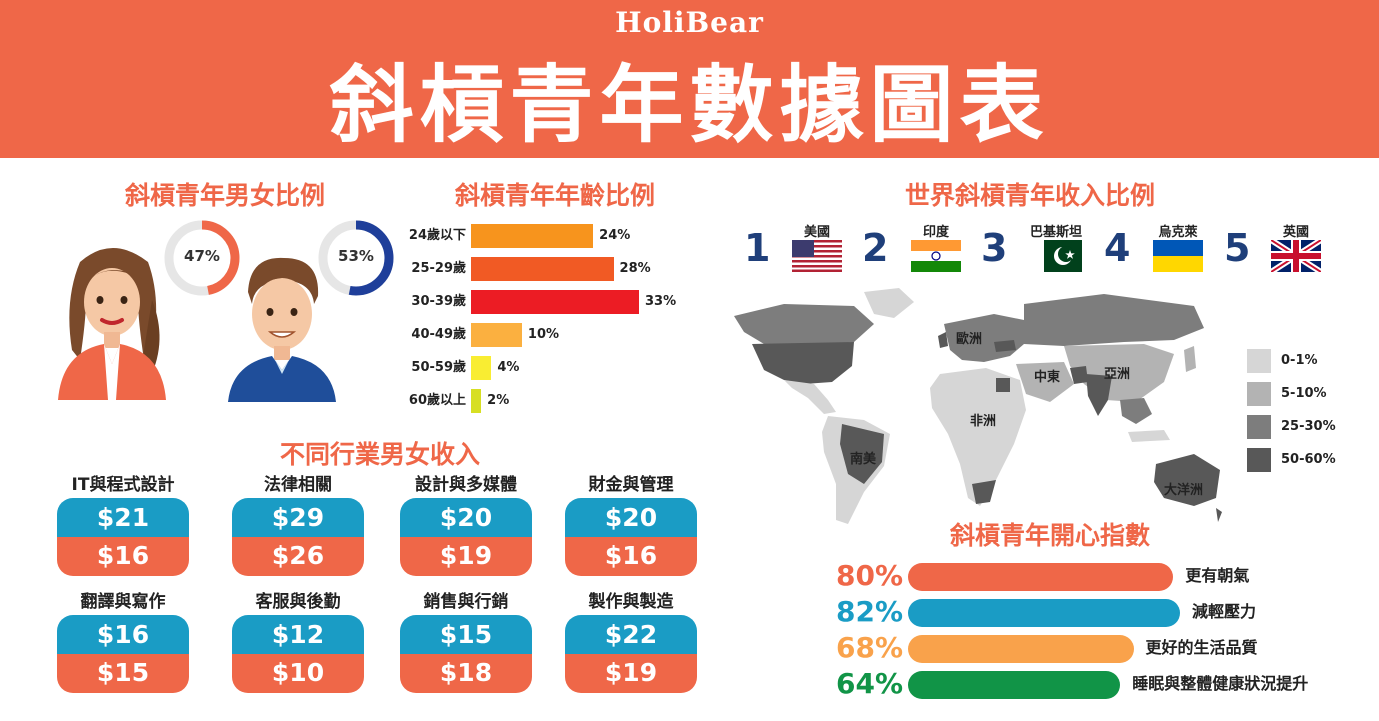 Image resolution: width=1379 pixels, height=721 pixels. What do you see at coordinates (437, 235) in the screenshot?
I see `age-category-label: 24歲以下` at bounding box center [437, 235].